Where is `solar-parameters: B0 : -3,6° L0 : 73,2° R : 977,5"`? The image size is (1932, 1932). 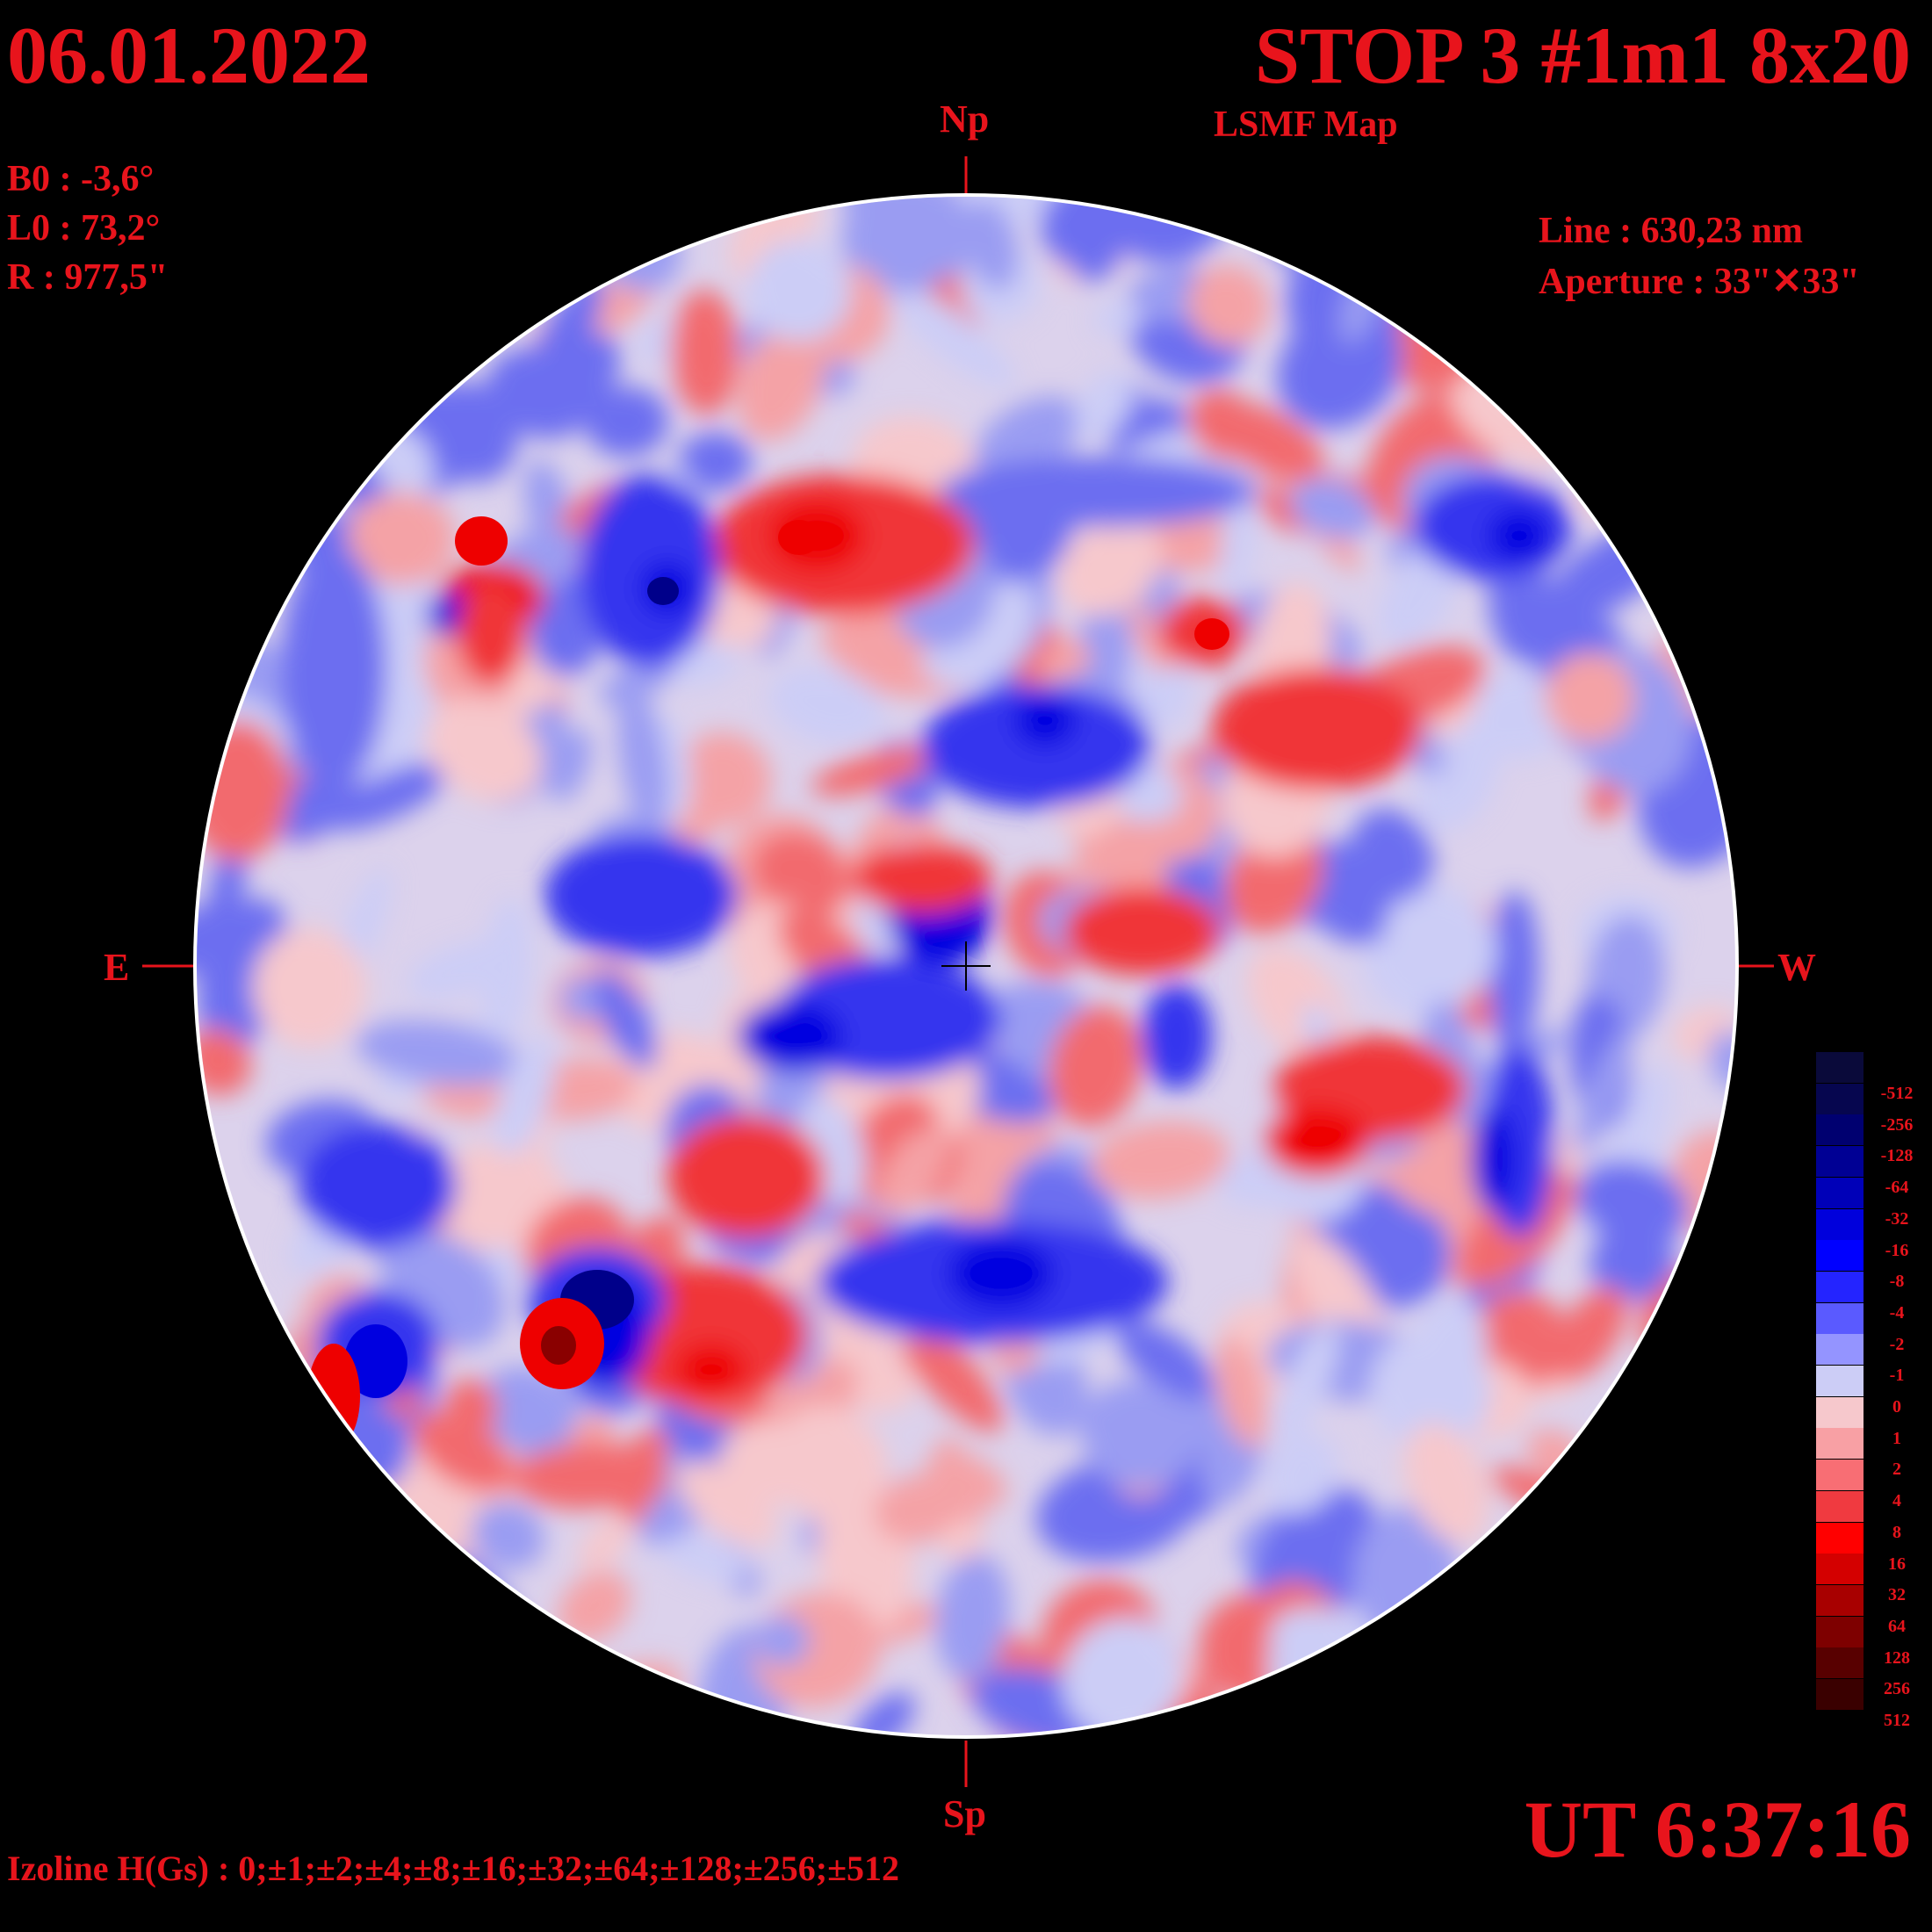 solar-parameters: B0 : -3,6° L0 : 73,2° R : 977,5" is located at coordinates (87, 229).